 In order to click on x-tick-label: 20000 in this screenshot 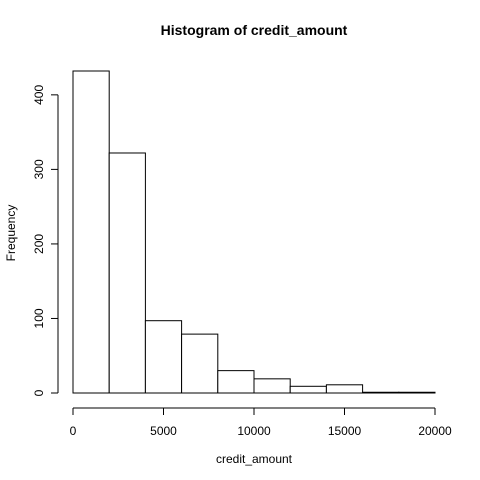, I will do `click(435, 431)`.